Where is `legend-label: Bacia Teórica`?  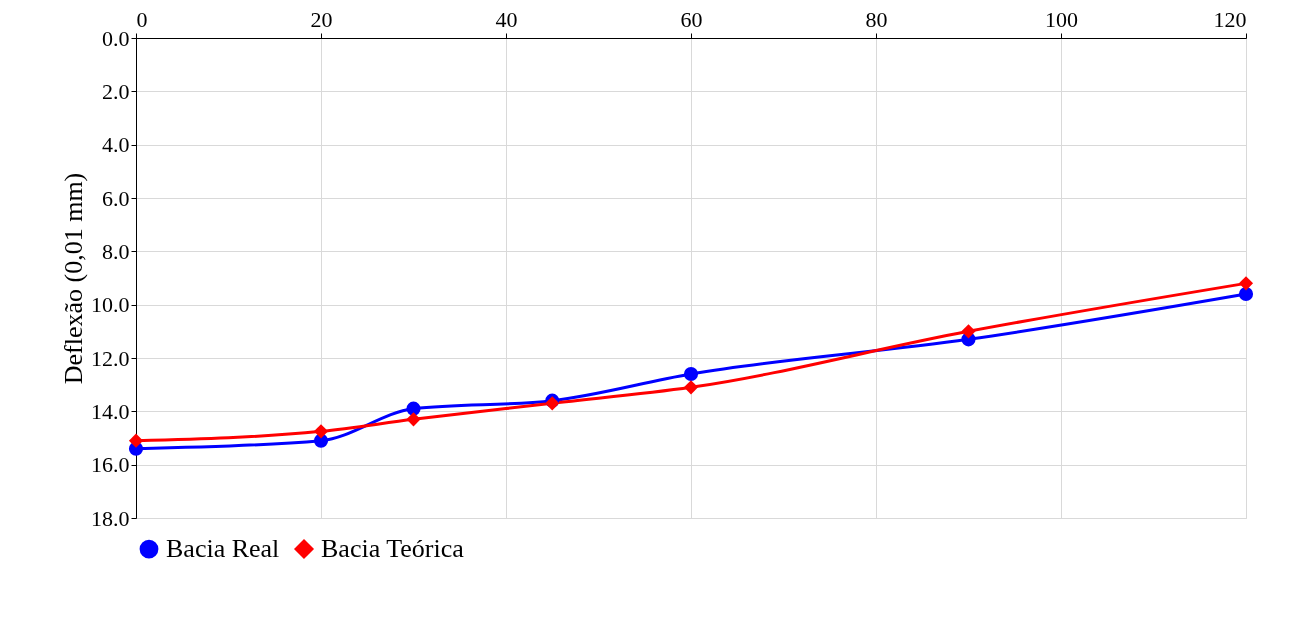 legend-label: Bacia Teórica is located at coordinates (393, 549).